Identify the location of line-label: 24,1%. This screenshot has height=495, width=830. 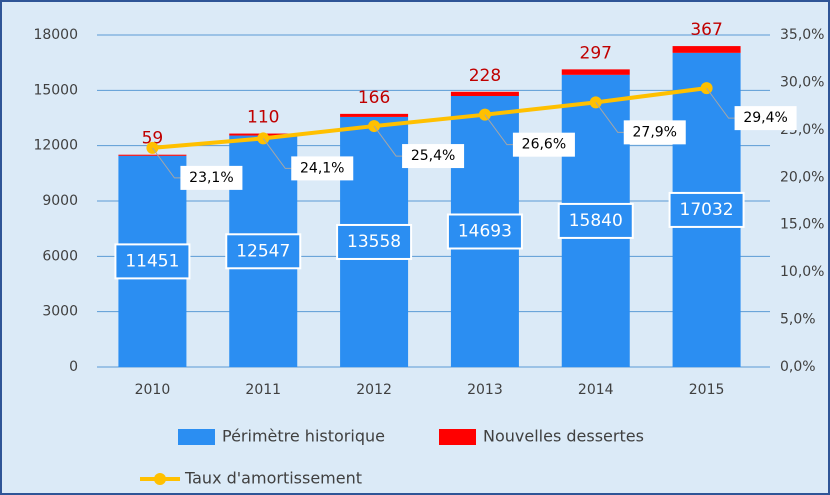
(322, 168).